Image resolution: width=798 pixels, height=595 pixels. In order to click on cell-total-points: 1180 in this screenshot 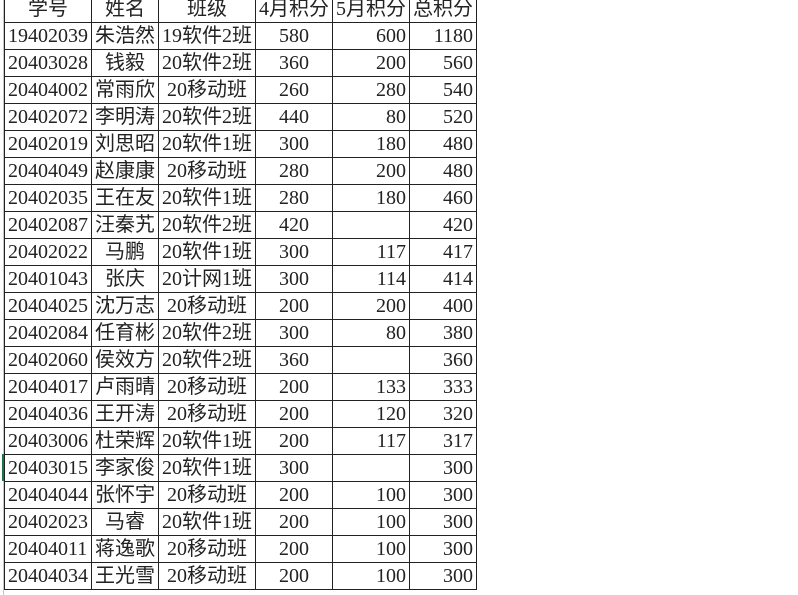, I will do `click(443, 36)`.